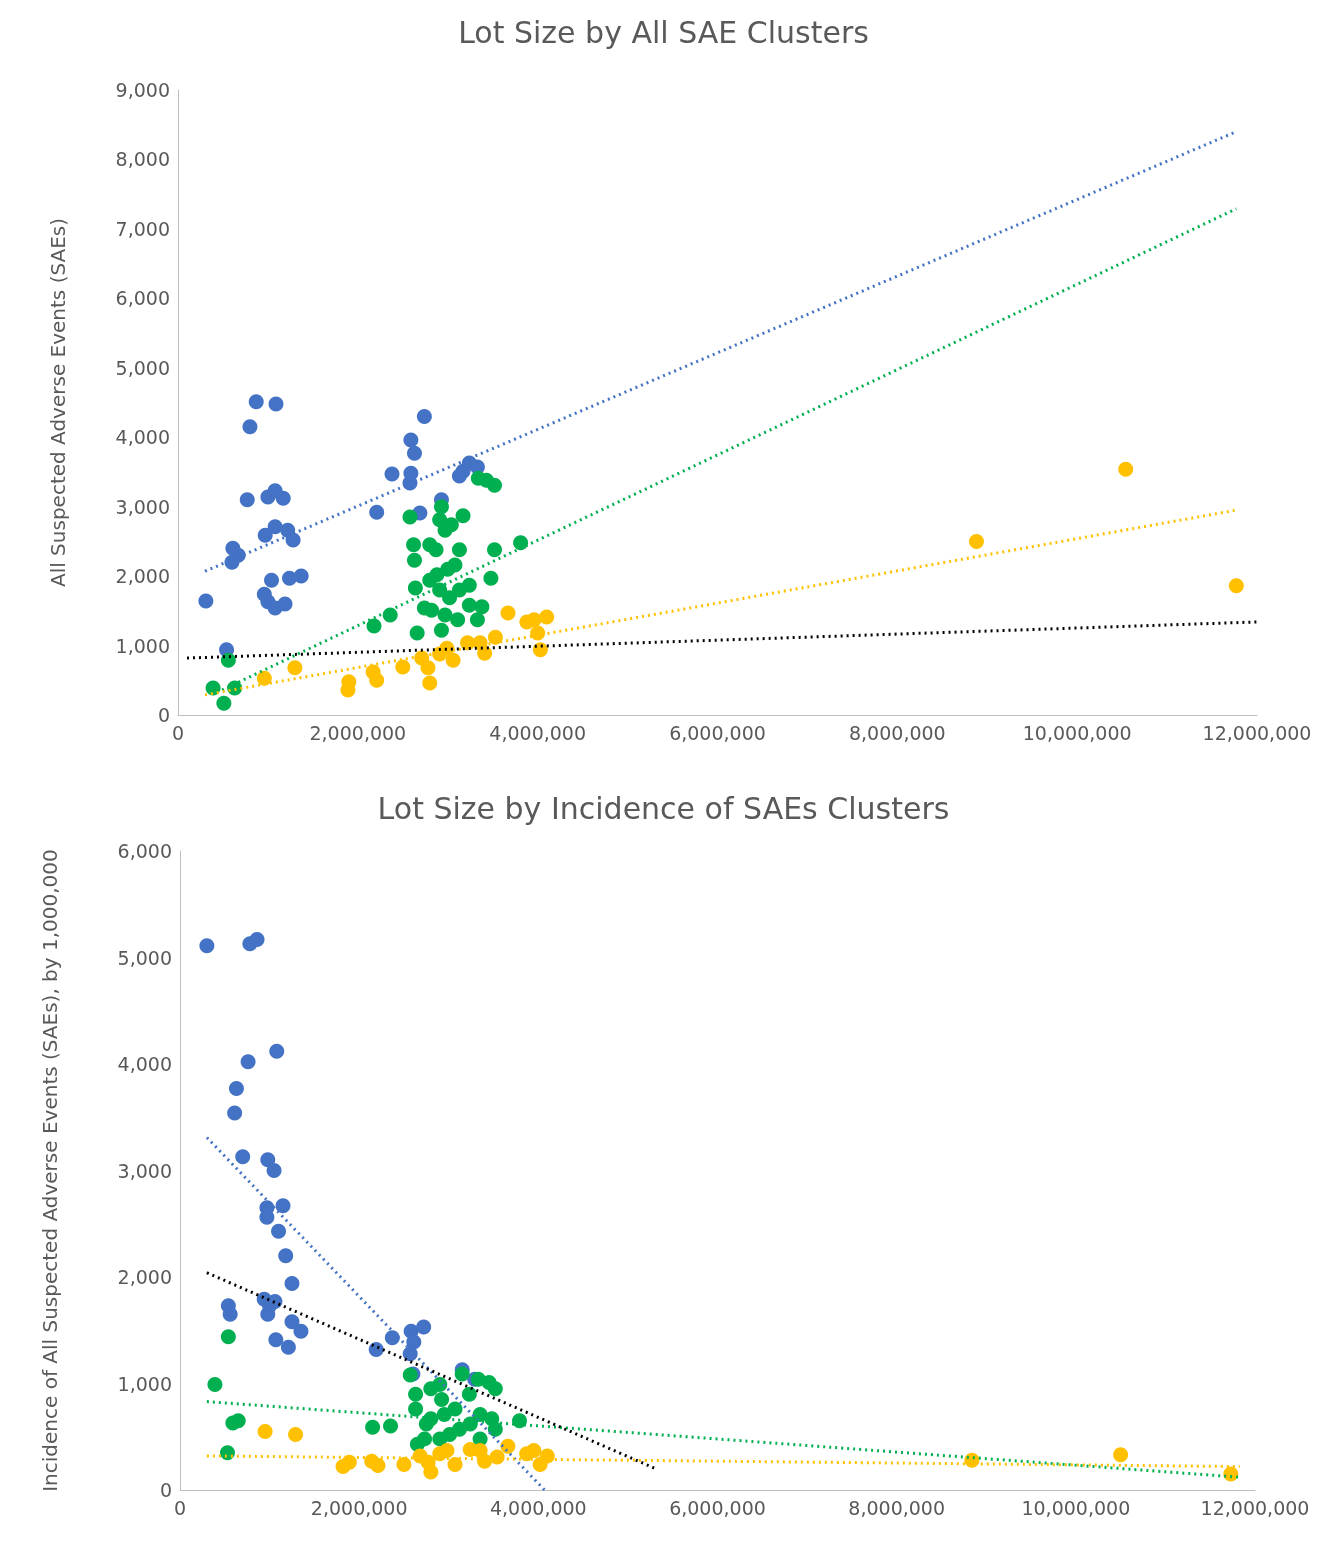 This screenshot has width=1327, height=1541. I want to click on chart-title: Lot Size by All SAE Clusters, so click(663, 32).